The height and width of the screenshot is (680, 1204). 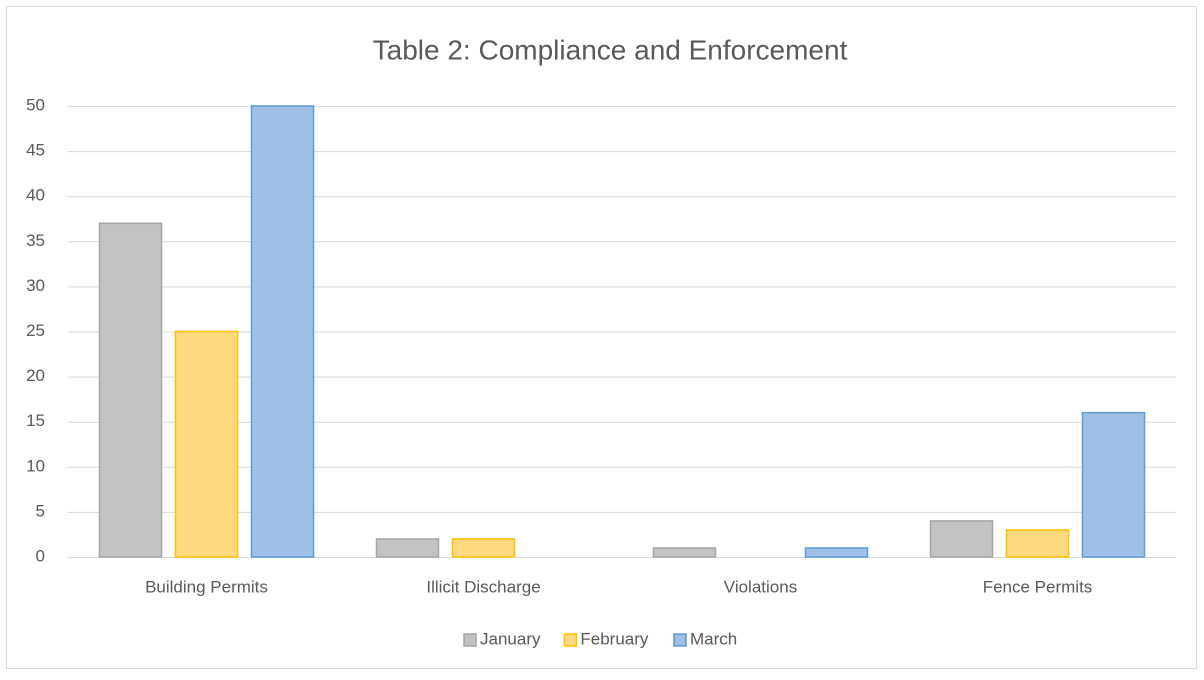 I want to click on y-tick-label: 40, so click(x=35, y=195).